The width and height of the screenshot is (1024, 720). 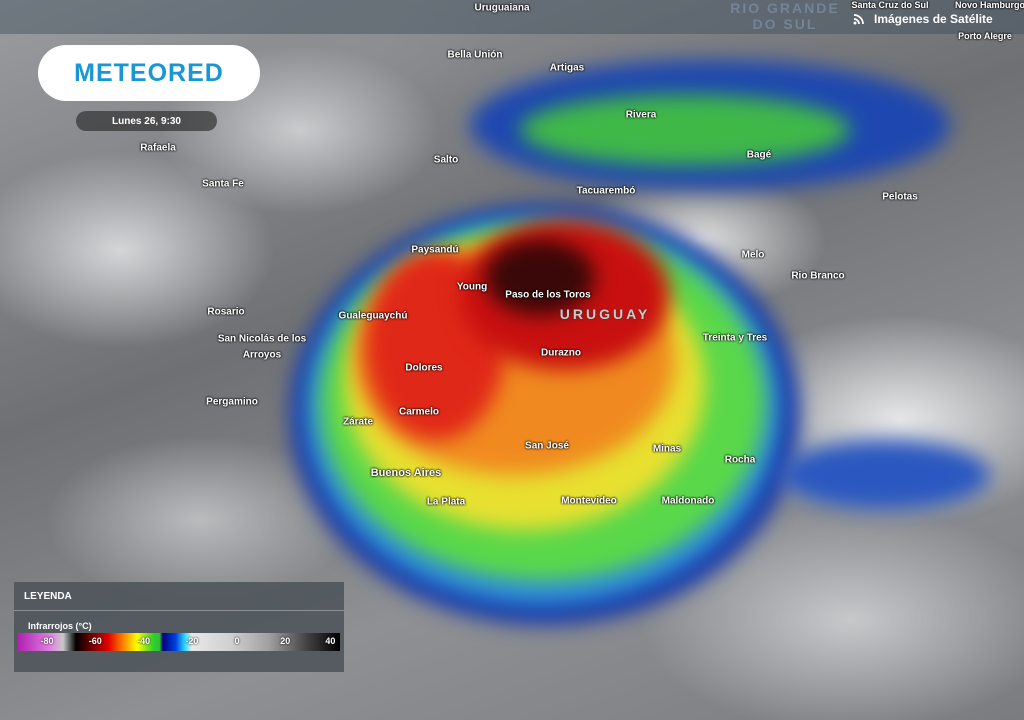 I want to click on scale-tick: -40, so click(x=144, y=641).